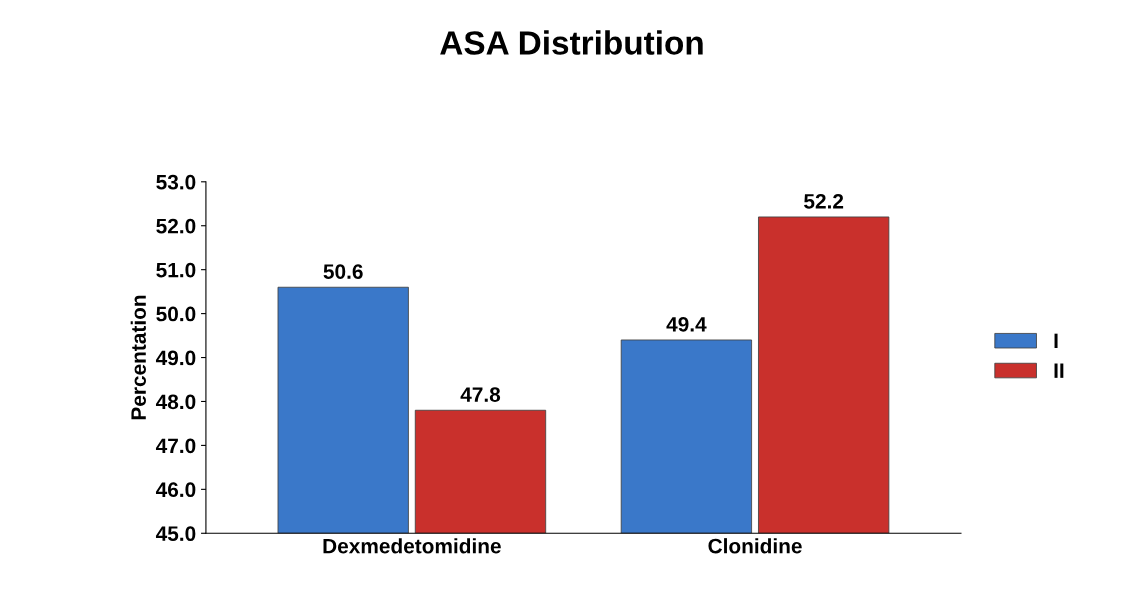 This screenshot has width=1144, height=606. I want to click on y-tick-label: 46.0, so click(175, 490).